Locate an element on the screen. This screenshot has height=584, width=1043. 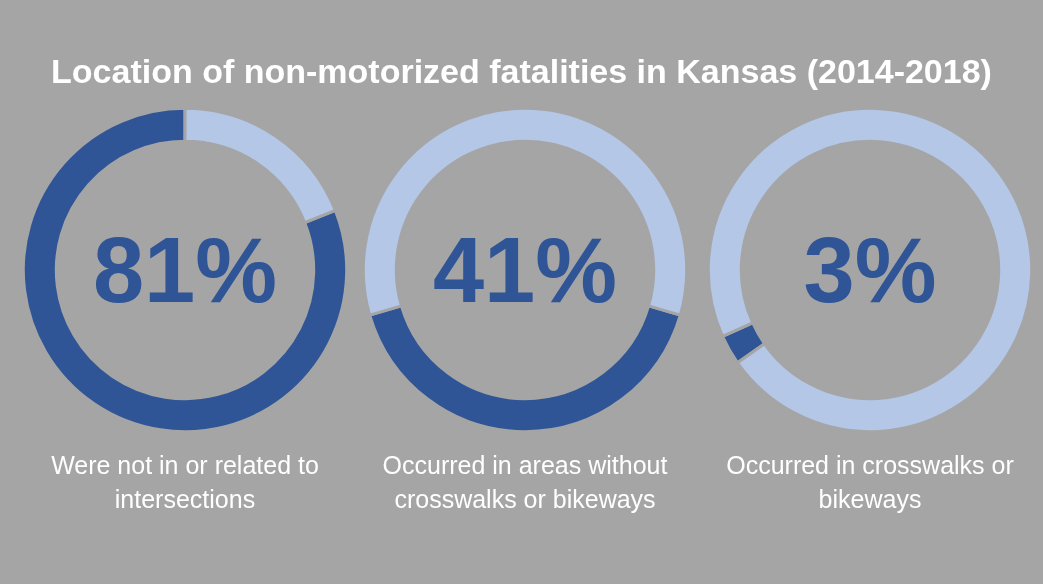
text: Occurred in crosswalks or bikeways is located at coordinates (870, 482).